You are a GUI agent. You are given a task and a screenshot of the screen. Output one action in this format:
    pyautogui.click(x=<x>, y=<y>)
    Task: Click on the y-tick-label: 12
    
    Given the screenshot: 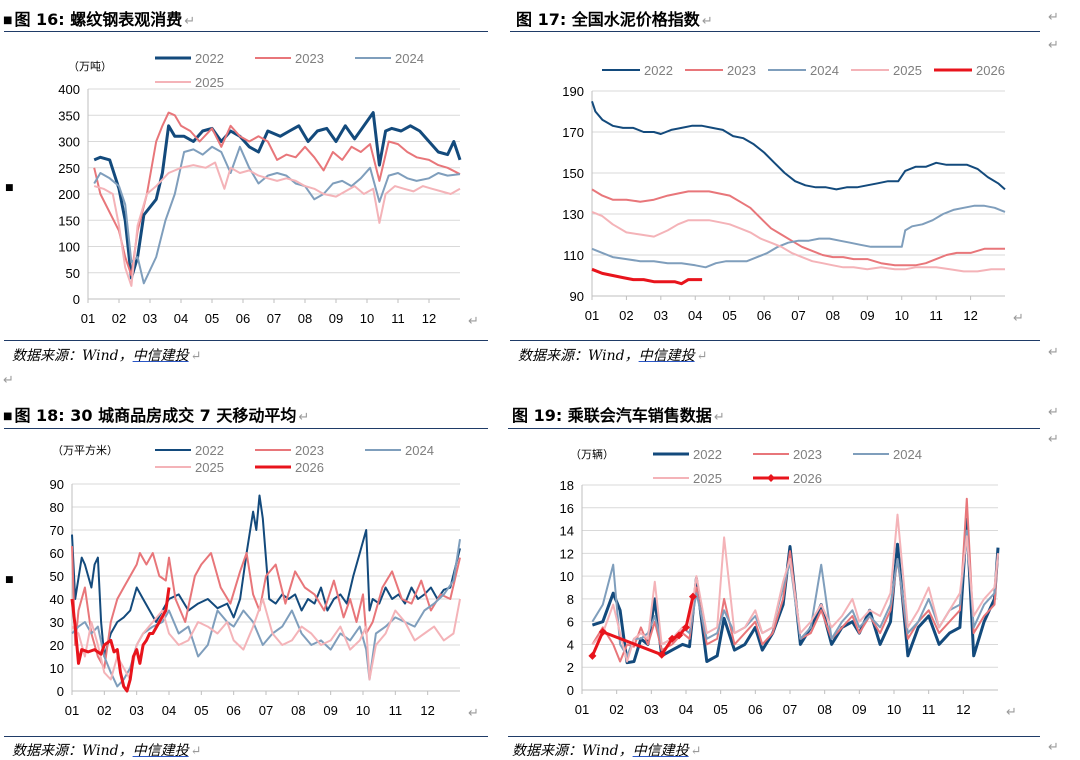 What is the action you would take?
    pyautogui.click(x=567, y=553)
    